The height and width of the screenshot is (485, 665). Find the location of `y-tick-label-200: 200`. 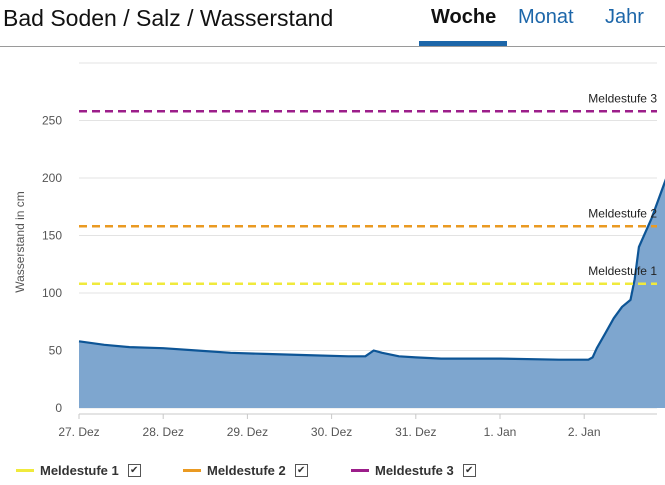

y-tick-label-200: 200 is located at coordinates (52, 178).